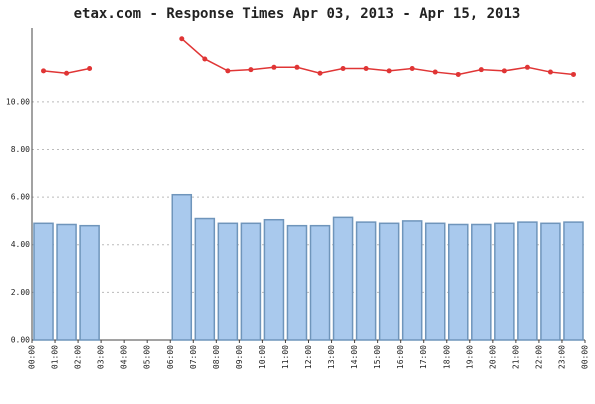 The height and width of the screenshot is (404, 595). Describe the element at coordinates (446, 357) in the screenshot. I see `x-tick-label: 18:00` at that location.